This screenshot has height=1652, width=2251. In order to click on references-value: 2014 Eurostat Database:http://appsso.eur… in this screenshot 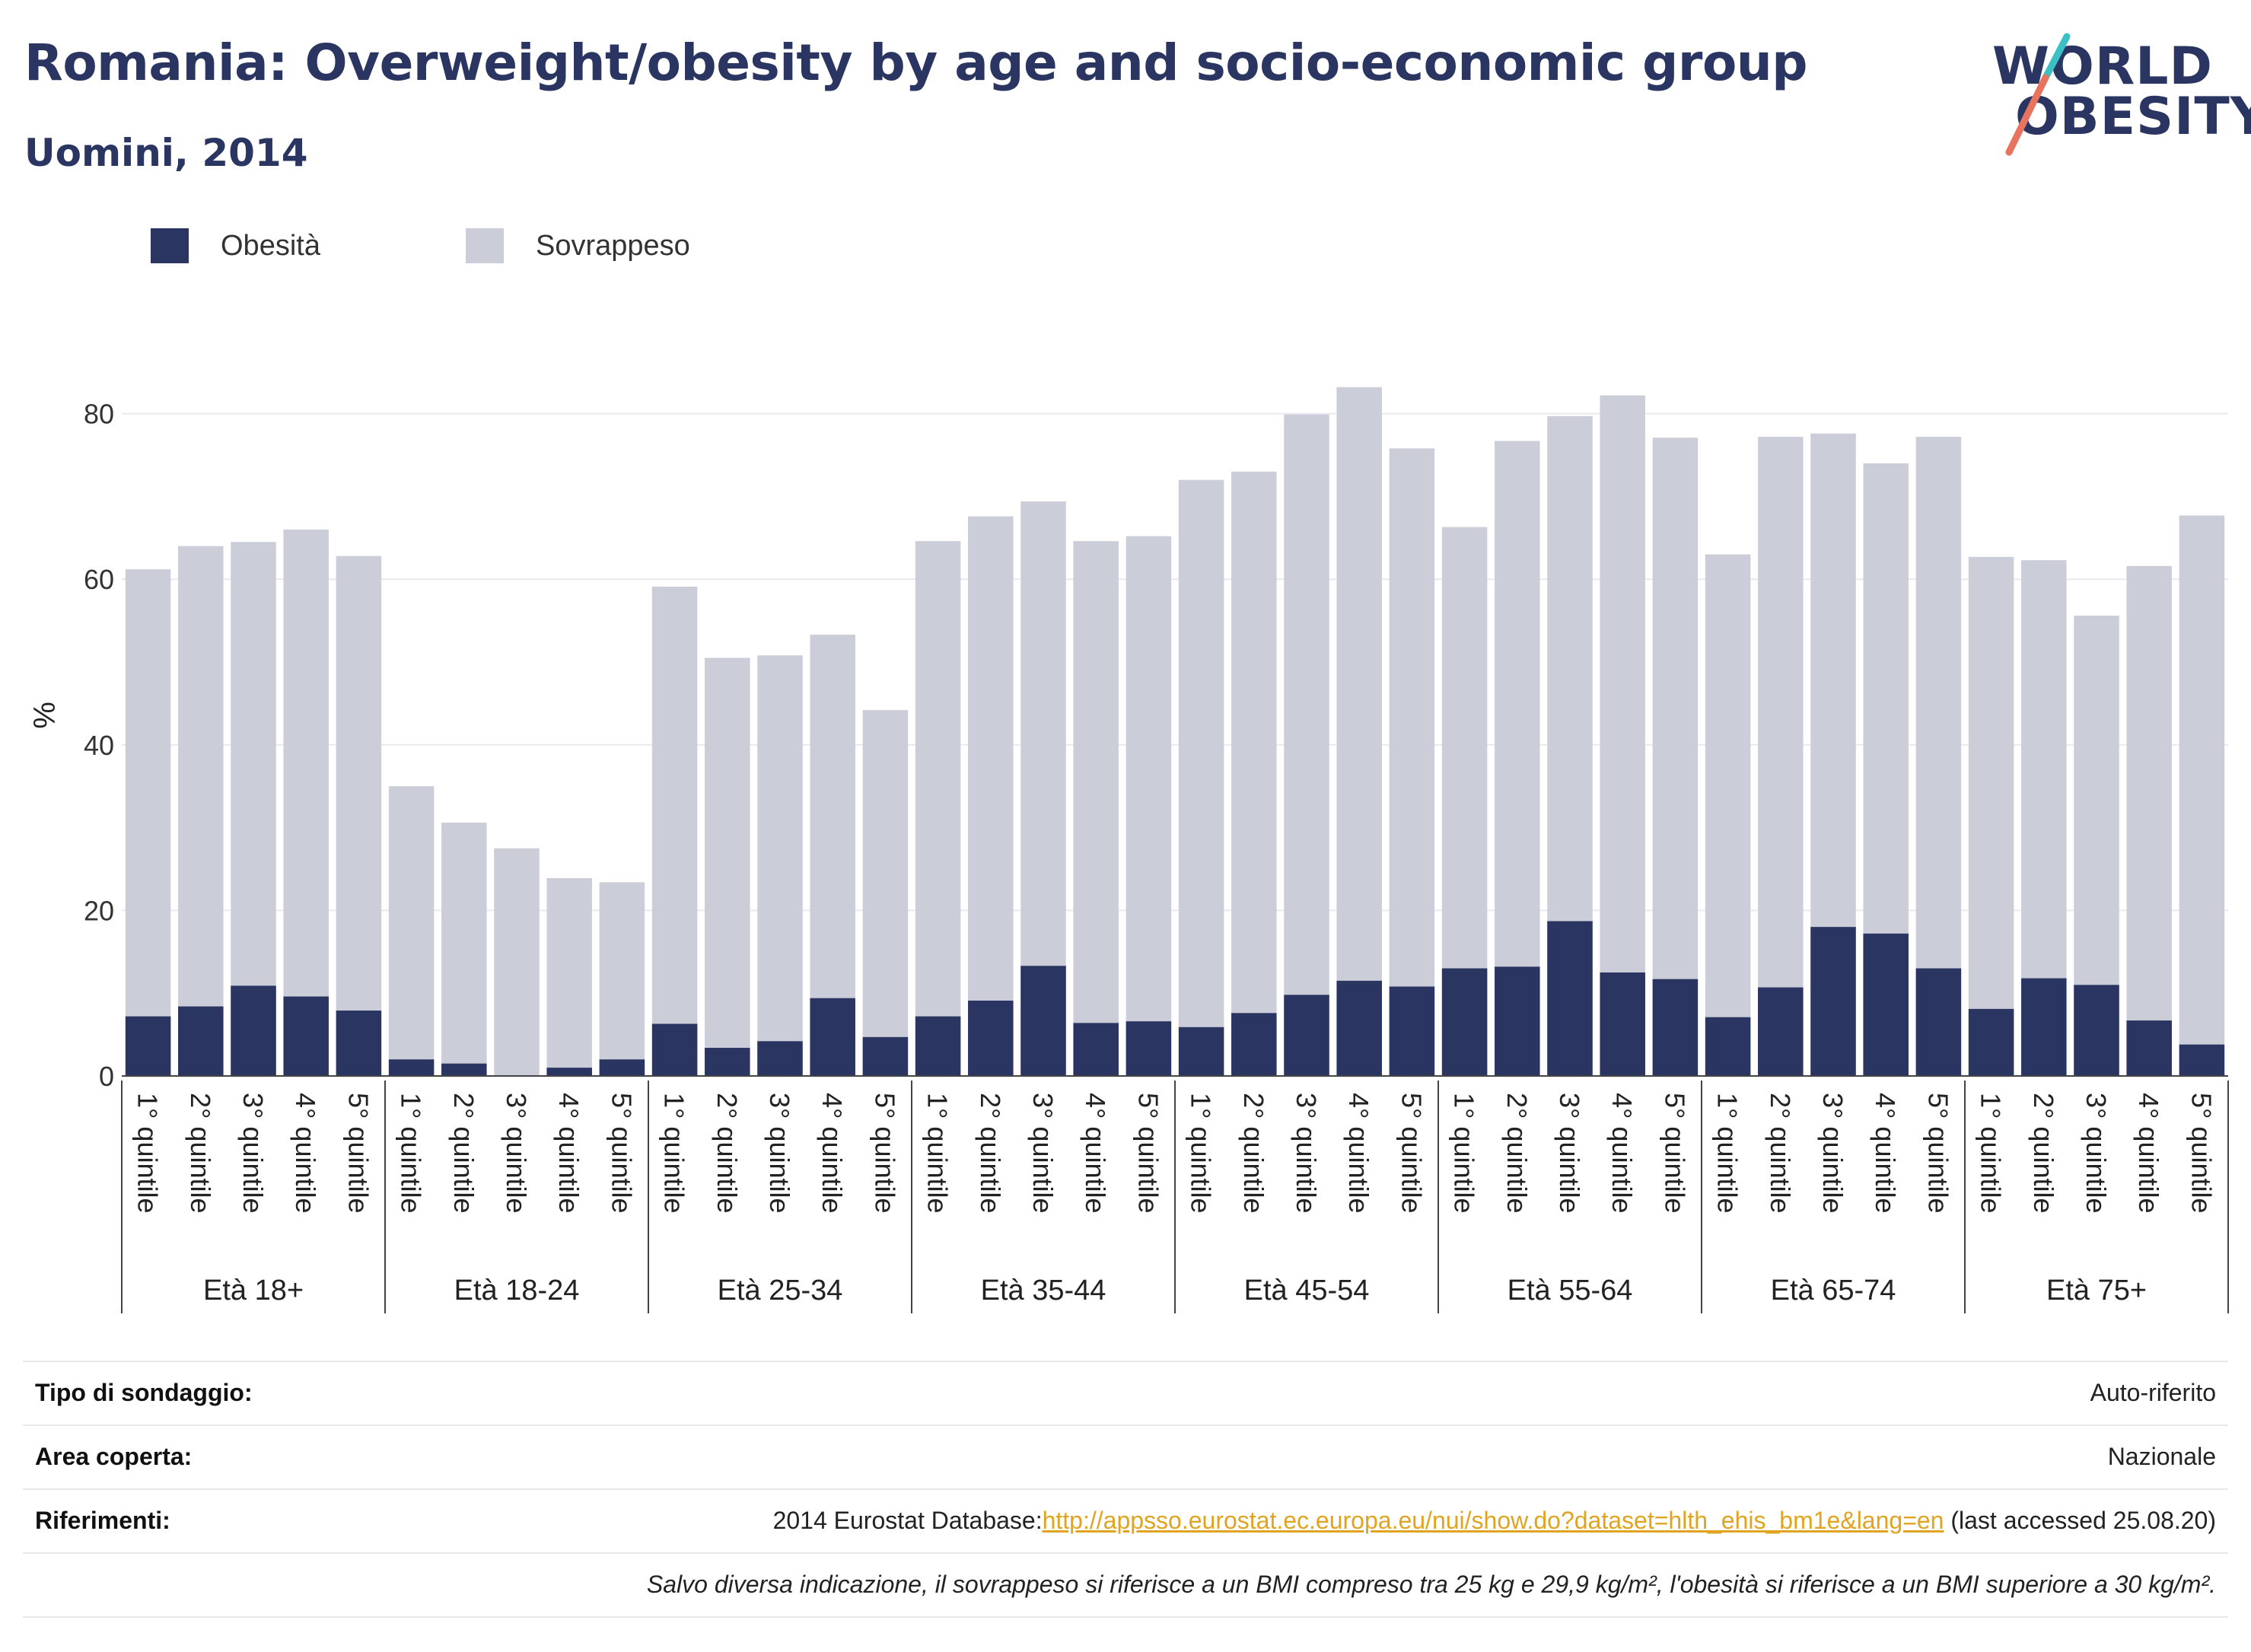, I will do `click(1494, 1521)`.